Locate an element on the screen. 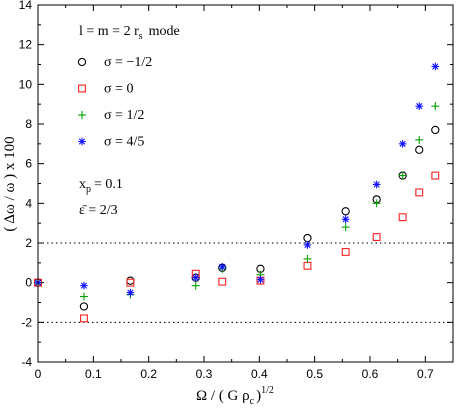  y-tick-label: 14 is located at coordinates (26, 6).